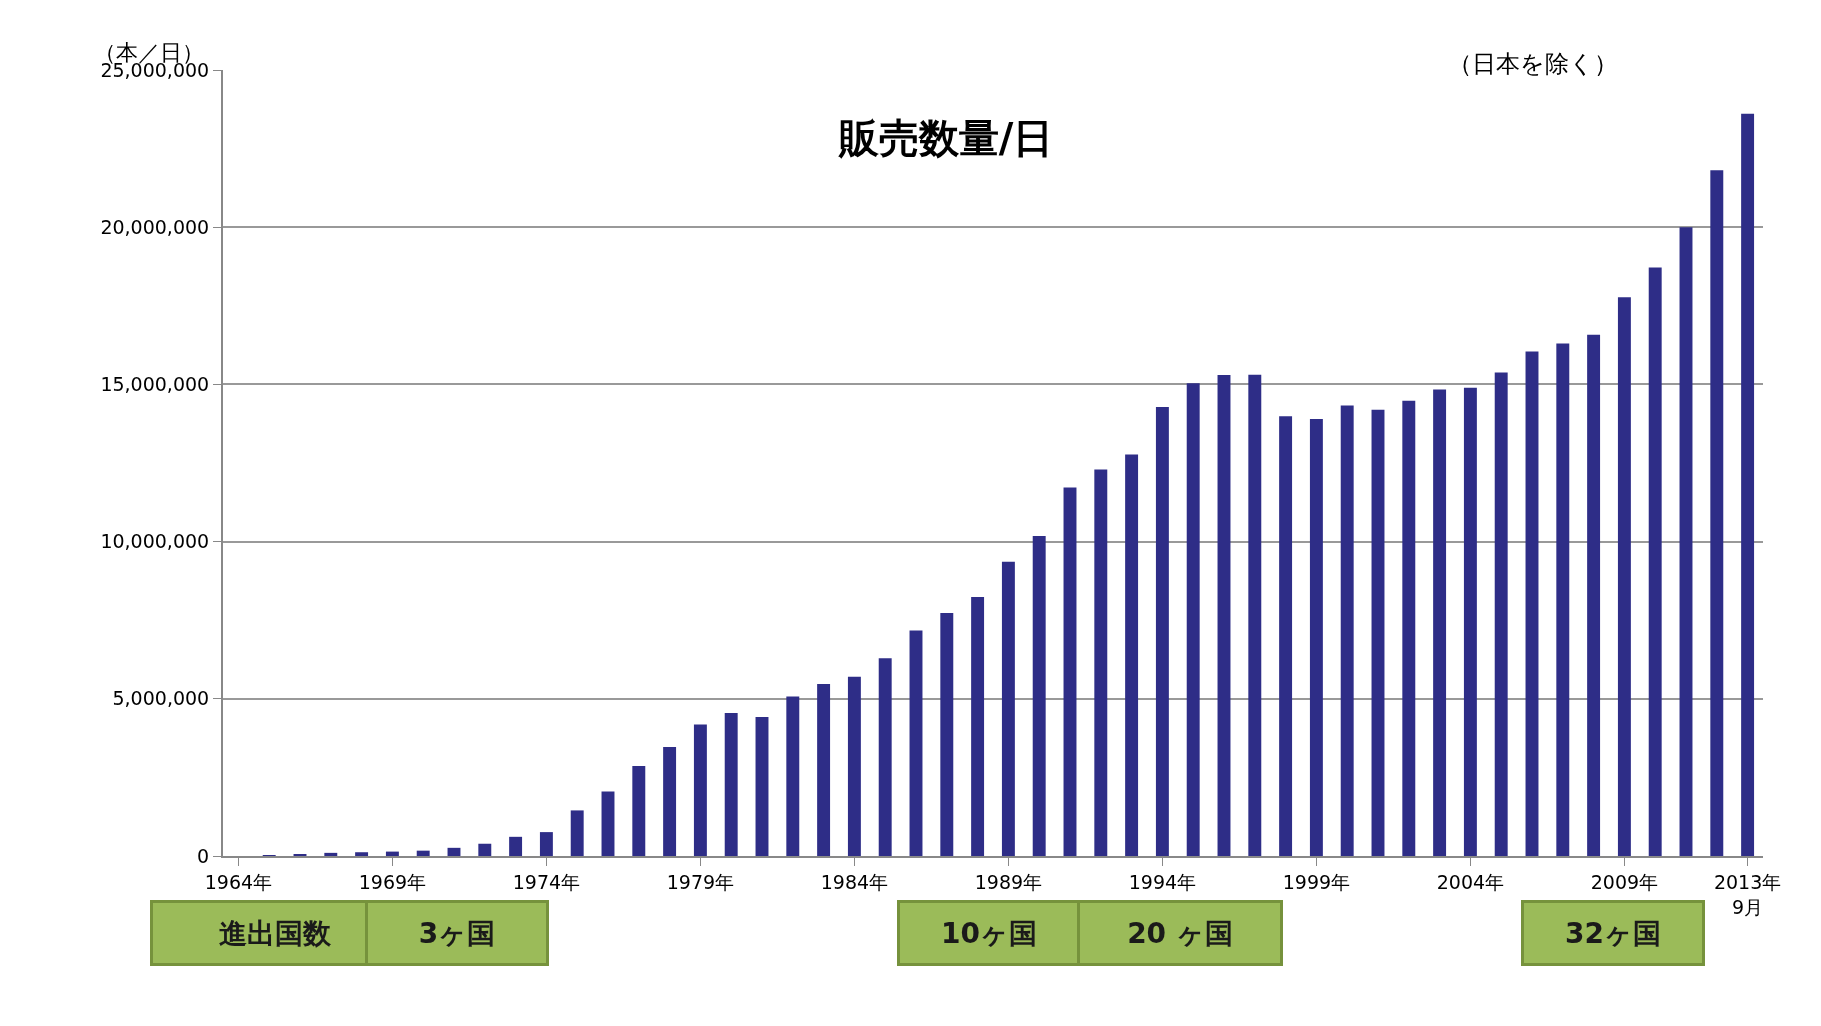 Image resolution: width=1821 pixels, height=1026 pixels. What do you see at coordinates (155, 541) in the screenshot?
I see `y-tick-label: 10,000,000` at bounding box center [155, 541].